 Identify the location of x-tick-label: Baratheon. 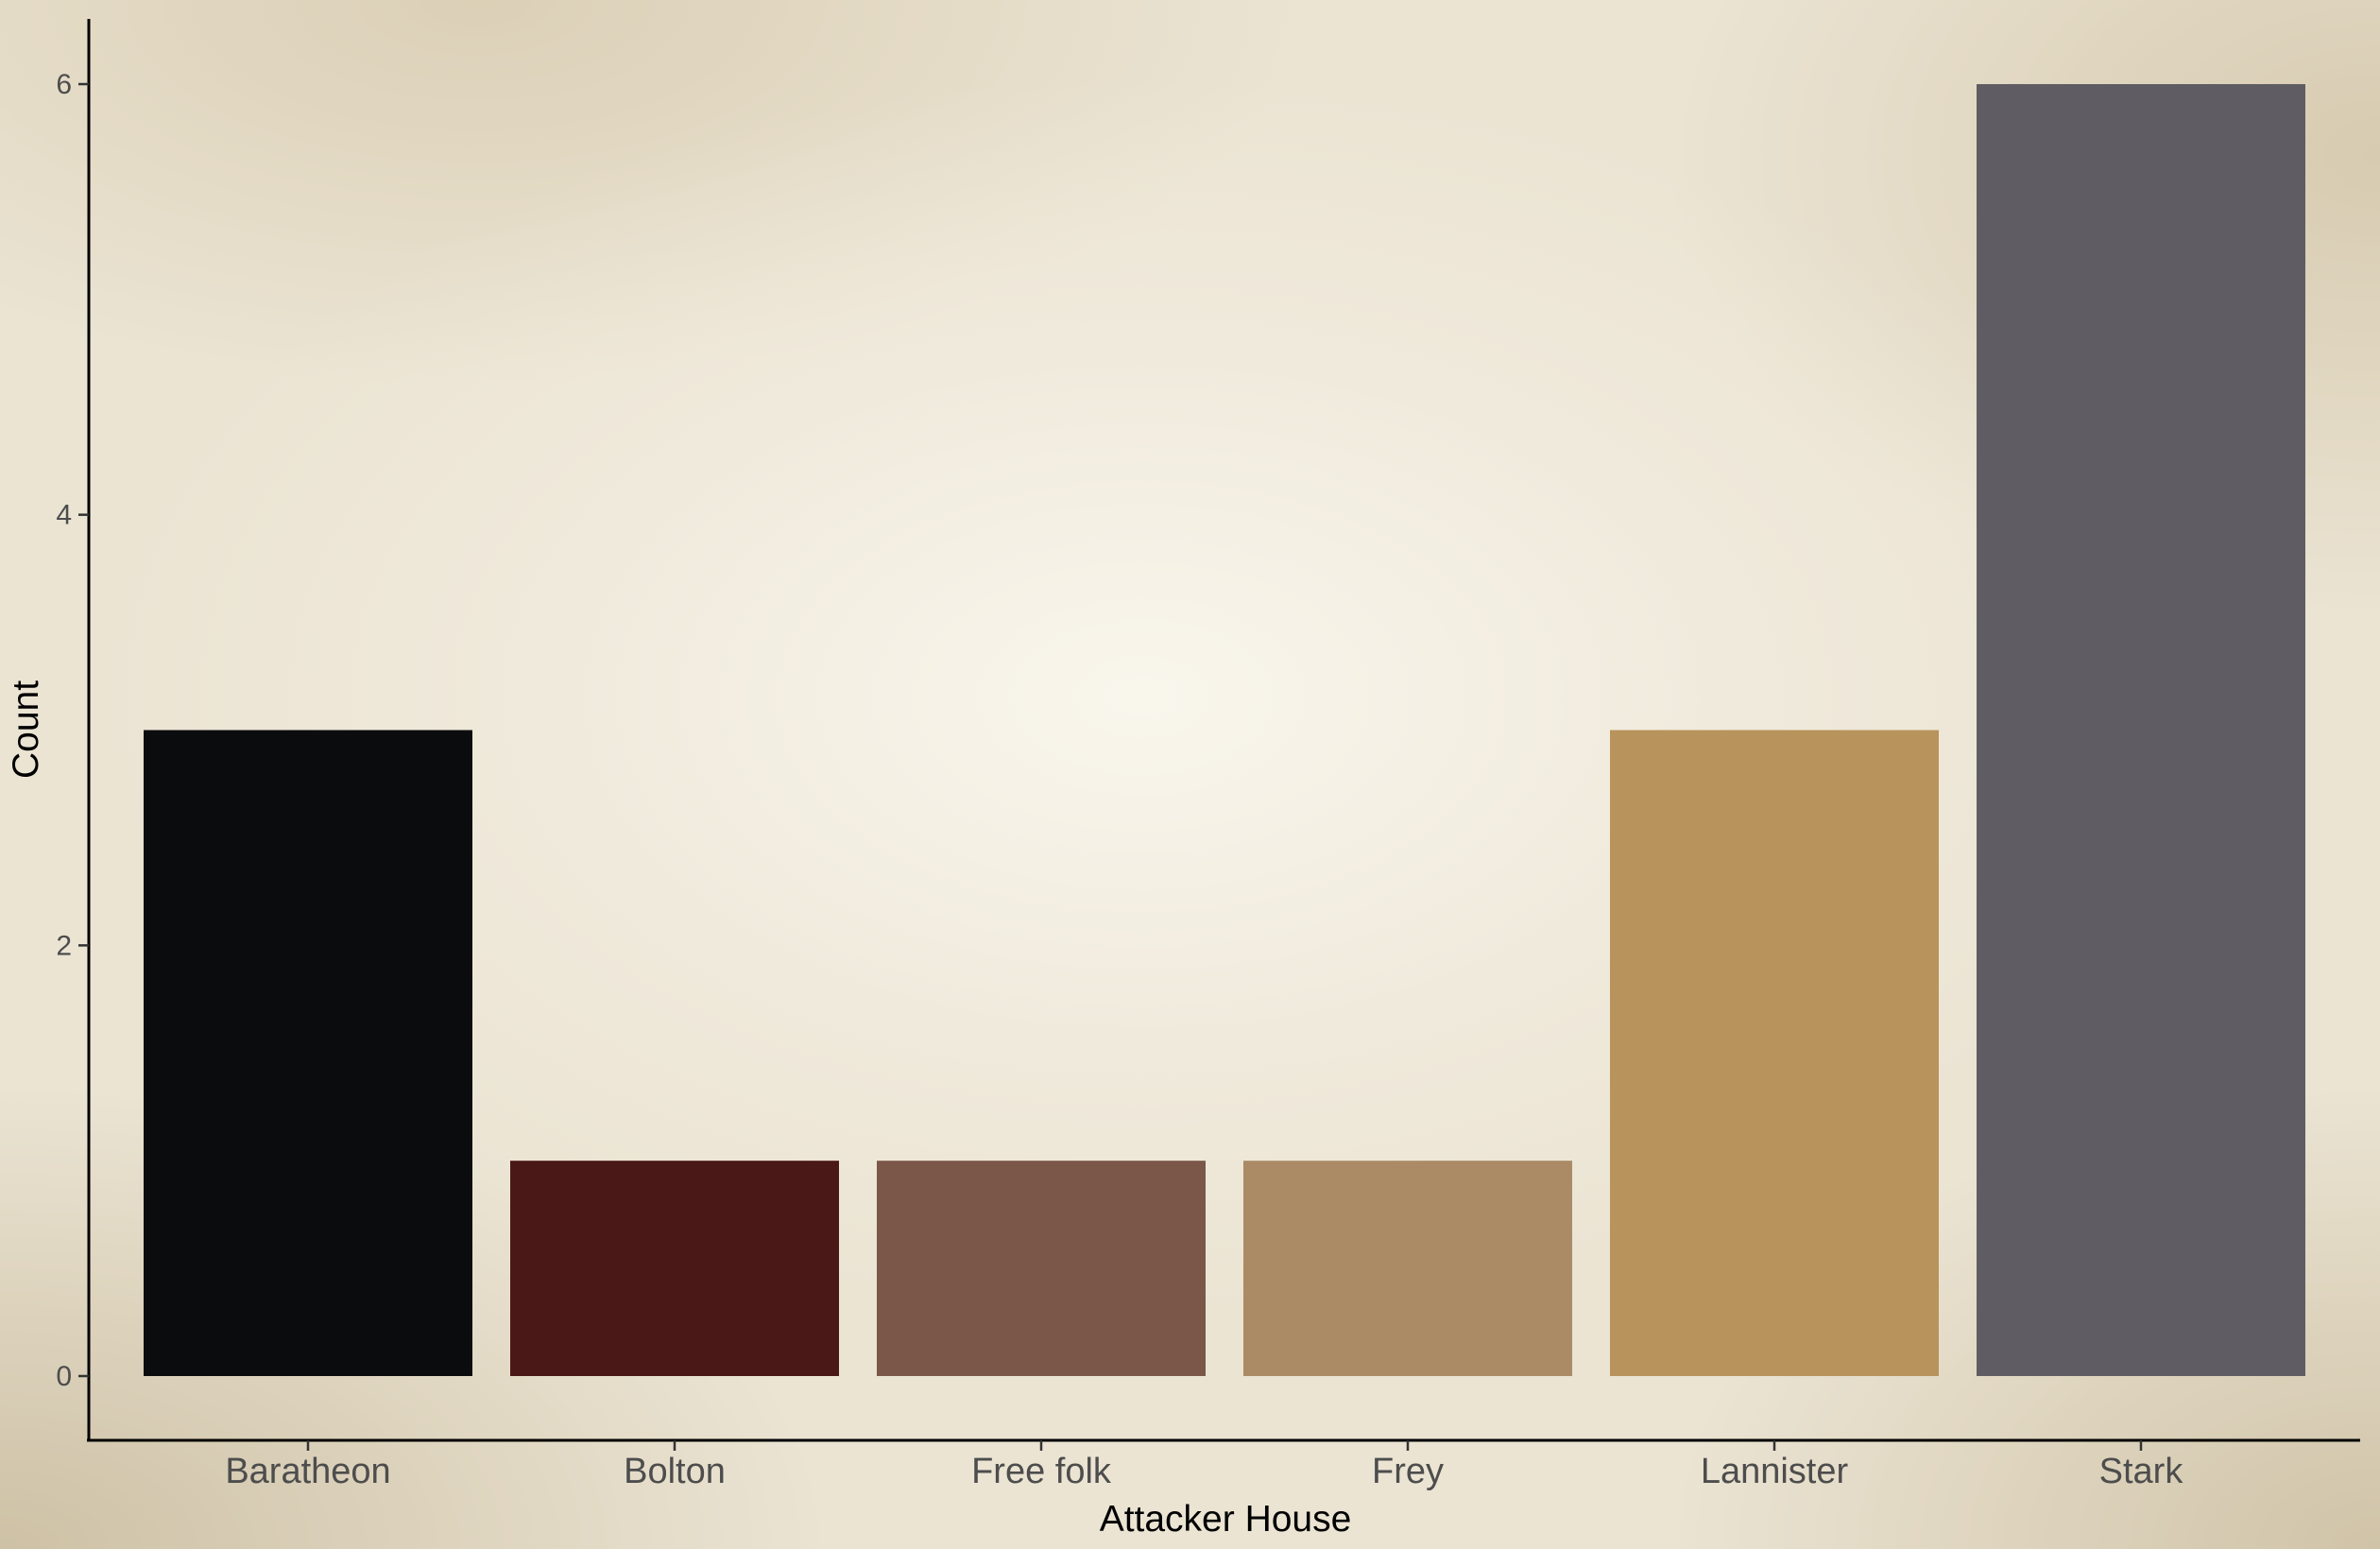
(307, 1471).